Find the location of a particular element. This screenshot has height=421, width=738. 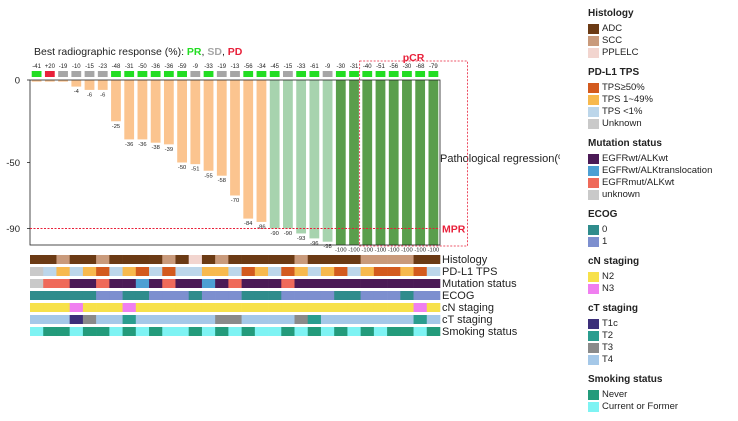

response-label: -59 is located at coordinates (182, 67).